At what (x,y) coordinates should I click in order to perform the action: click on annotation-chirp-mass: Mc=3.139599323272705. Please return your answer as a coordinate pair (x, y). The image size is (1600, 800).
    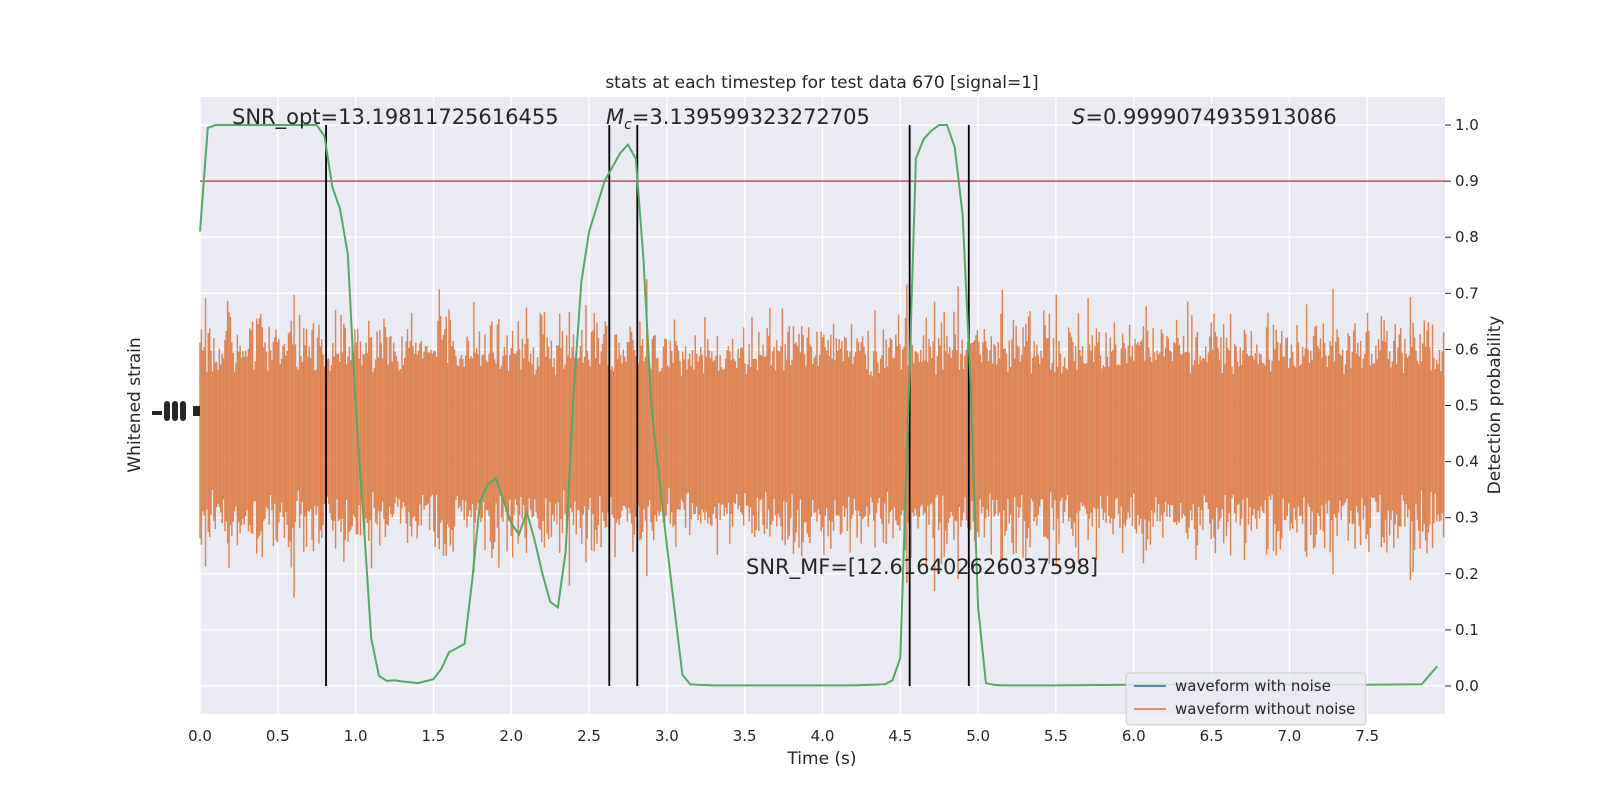
    Looking at the image, I should click on (738, 119).